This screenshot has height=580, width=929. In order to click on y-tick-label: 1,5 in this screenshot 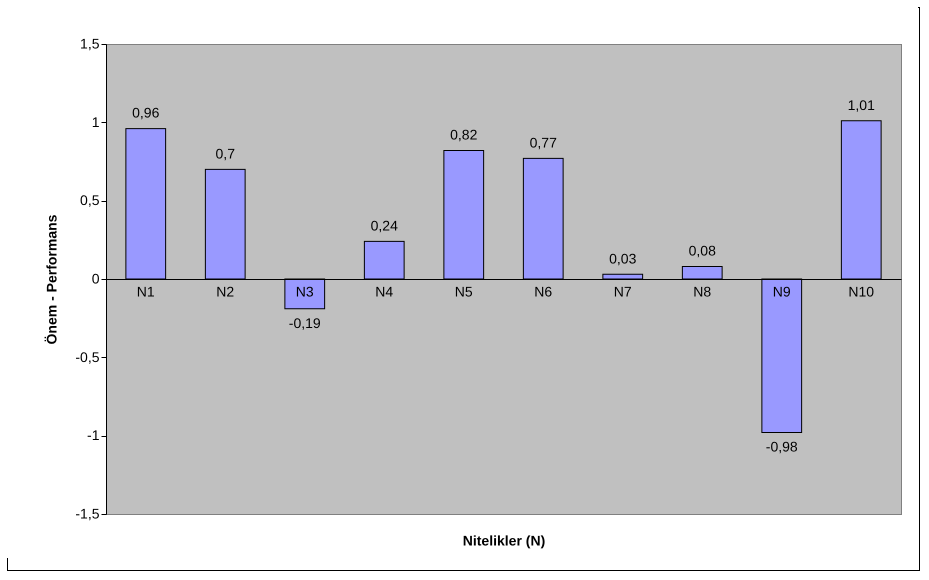, I will do `click(90, 44)`.